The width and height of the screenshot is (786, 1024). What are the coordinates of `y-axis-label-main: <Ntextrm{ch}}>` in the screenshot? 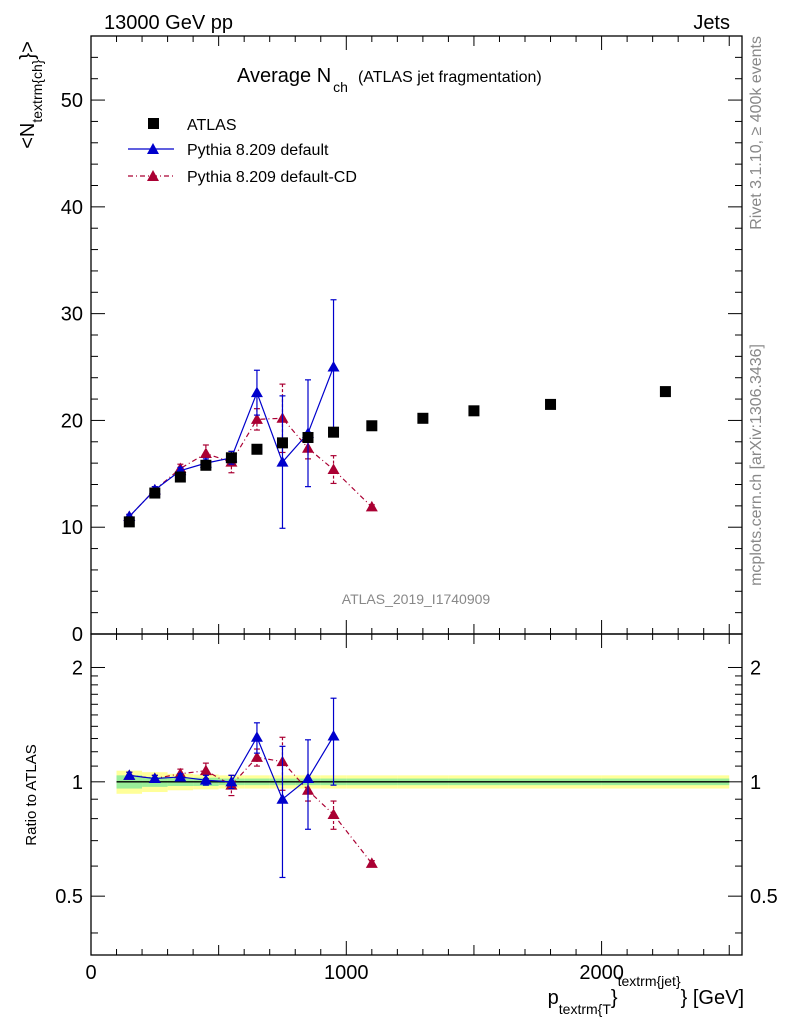 It's located at (31, 95).